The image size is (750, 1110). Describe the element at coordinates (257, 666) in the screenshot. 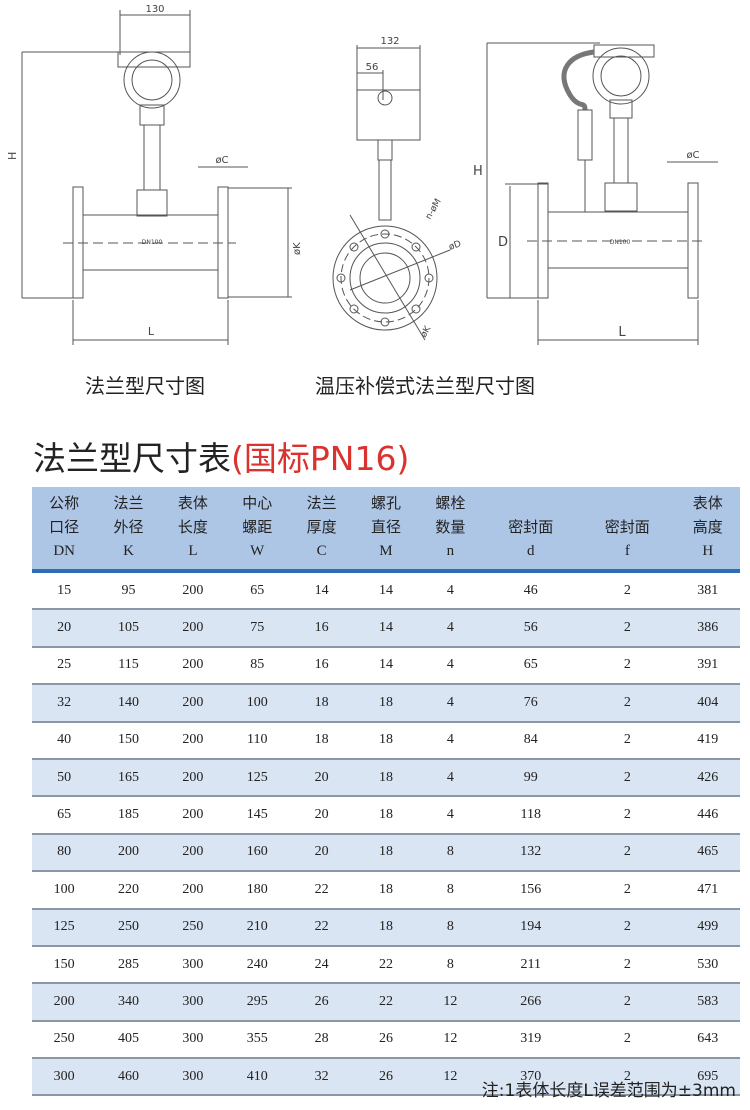

I see `table-cell: 85` at that location.